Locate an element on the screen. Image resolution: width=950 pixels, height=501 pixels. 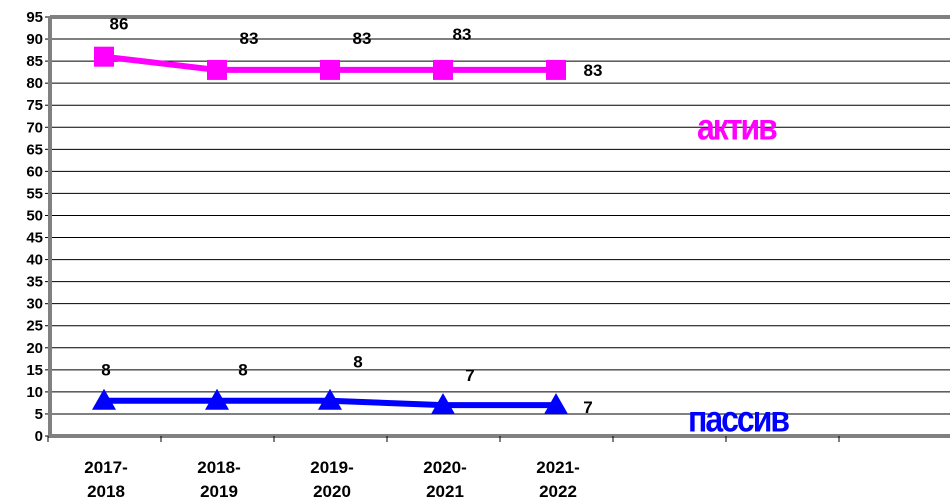
y-tick-label-30: 30 is located at coordinates (34, 304).